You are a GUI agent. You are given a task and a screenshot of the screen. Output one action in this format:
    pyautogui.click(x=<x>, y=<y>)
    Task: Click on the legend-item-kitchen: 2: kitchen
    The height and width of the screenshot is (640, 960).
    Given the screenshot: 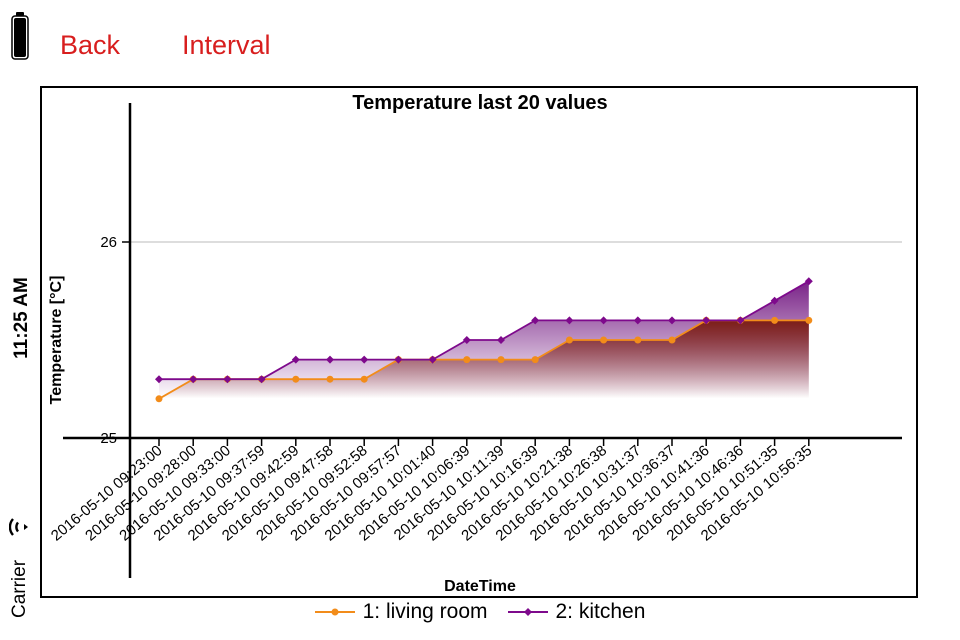 What is the action you would take?
    pyautogui.click(x=576, y=612)
    